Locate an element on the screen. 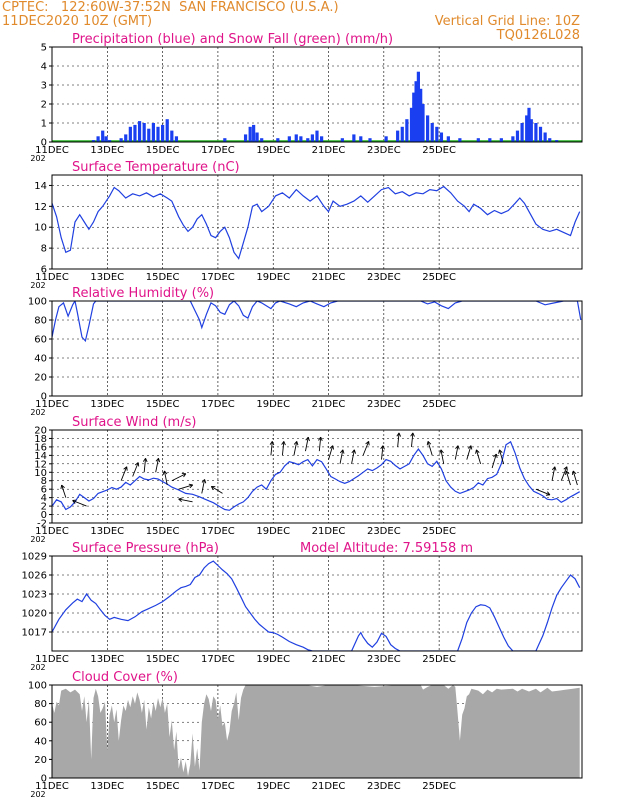 The width and height of the screenshot is (618, 800). y-tick-label: 1020 is located at coordinates (34, 614).